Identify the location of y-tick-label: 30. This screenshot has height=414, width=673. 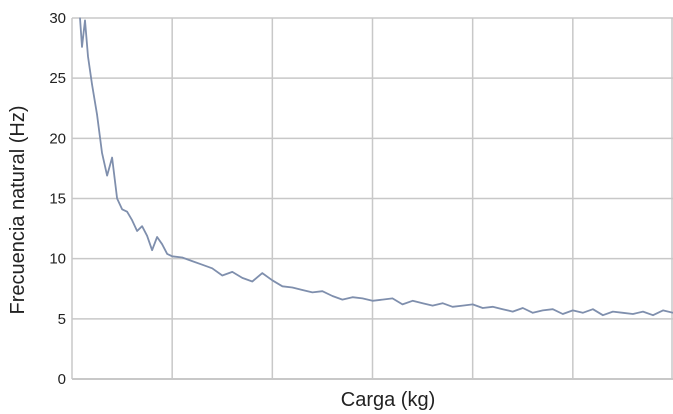
(57, 18).